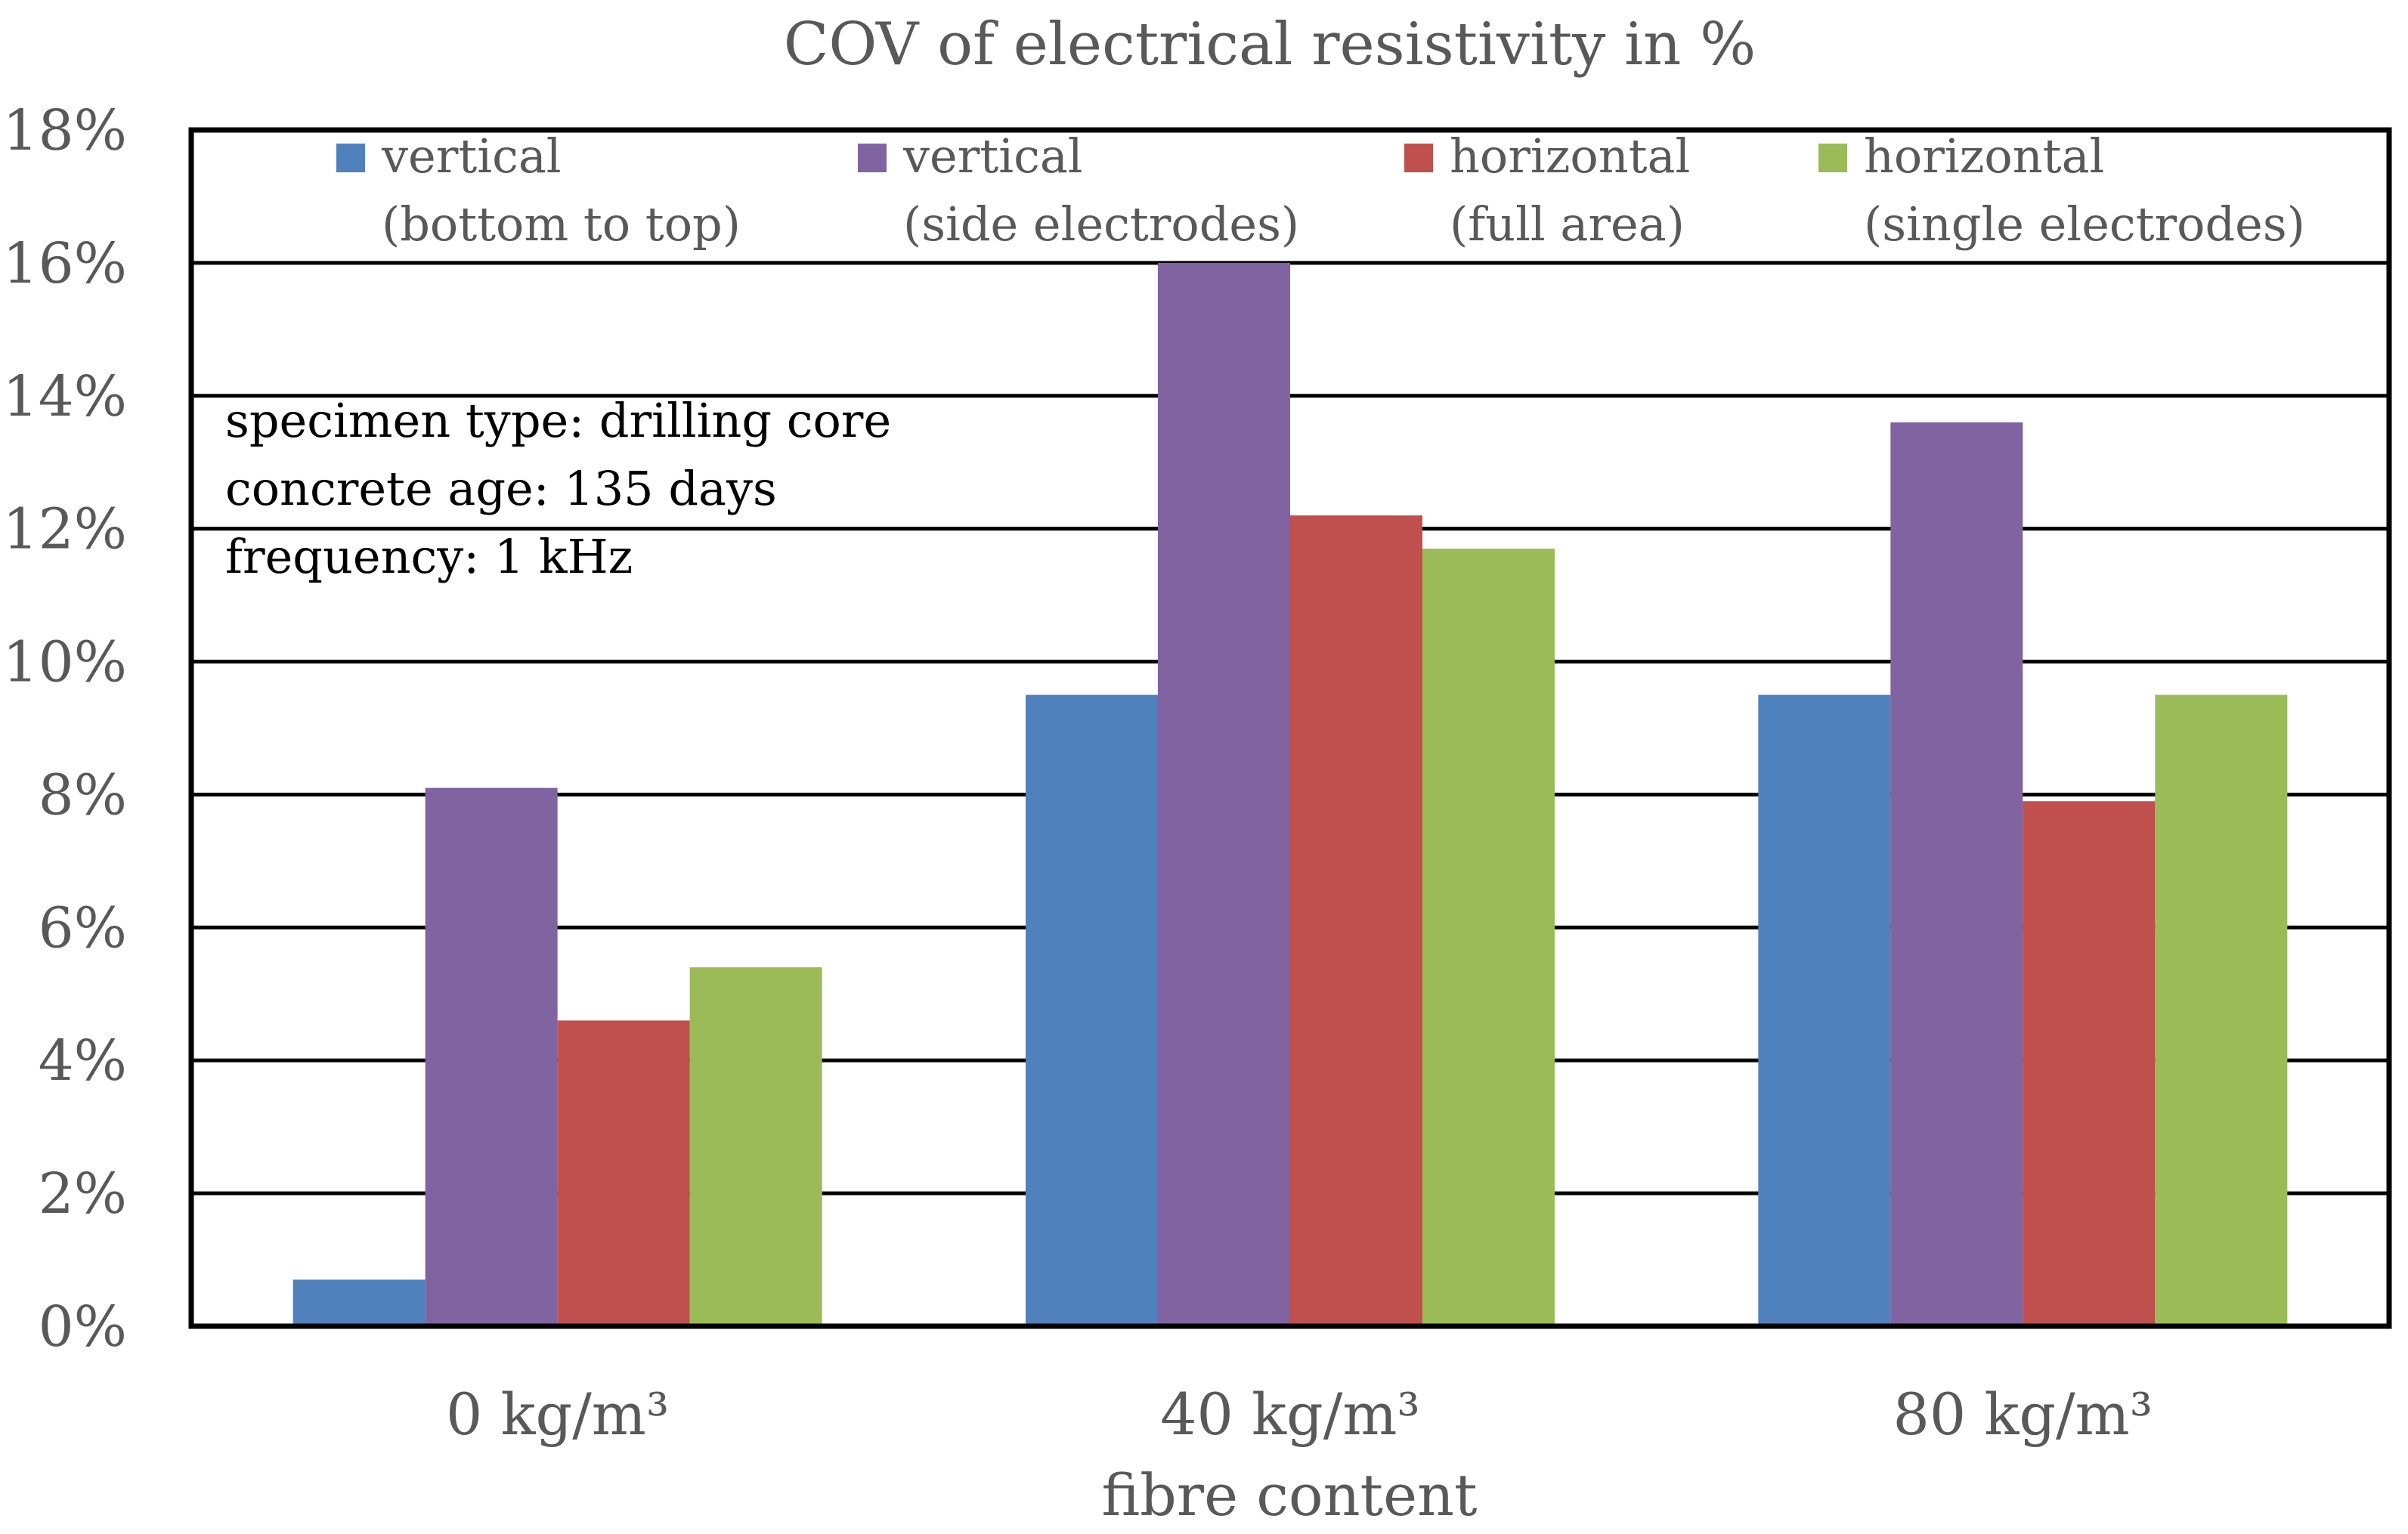 The width and height of the screenshot is (2408, 1534). Describe the element at coordinates (755, 1146) in the screenshot. I see `bar-horizontal-single-electrodes-0-kg-m` at that location.